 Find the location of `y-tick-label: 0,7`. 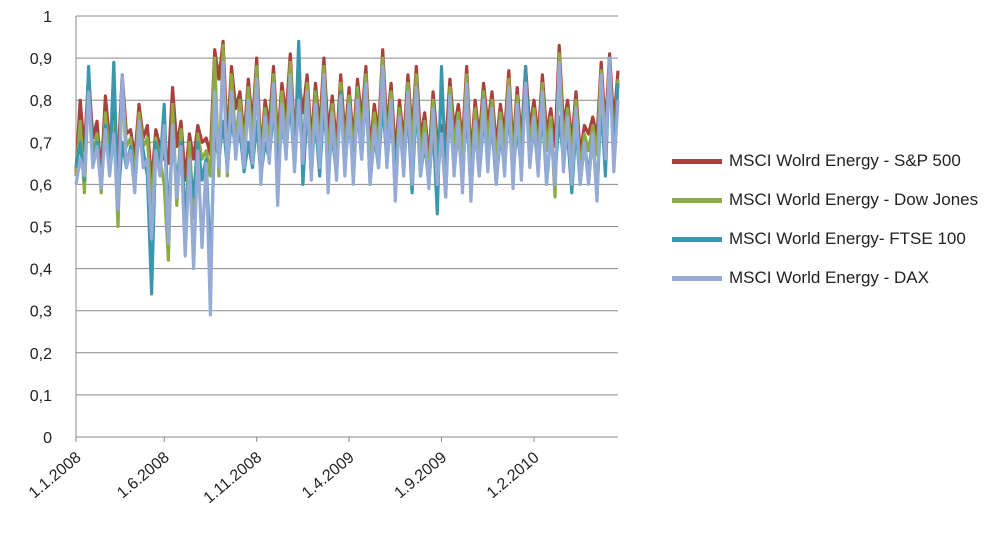

y-tick-label: 0,7 is located at coordinates (41, 143).